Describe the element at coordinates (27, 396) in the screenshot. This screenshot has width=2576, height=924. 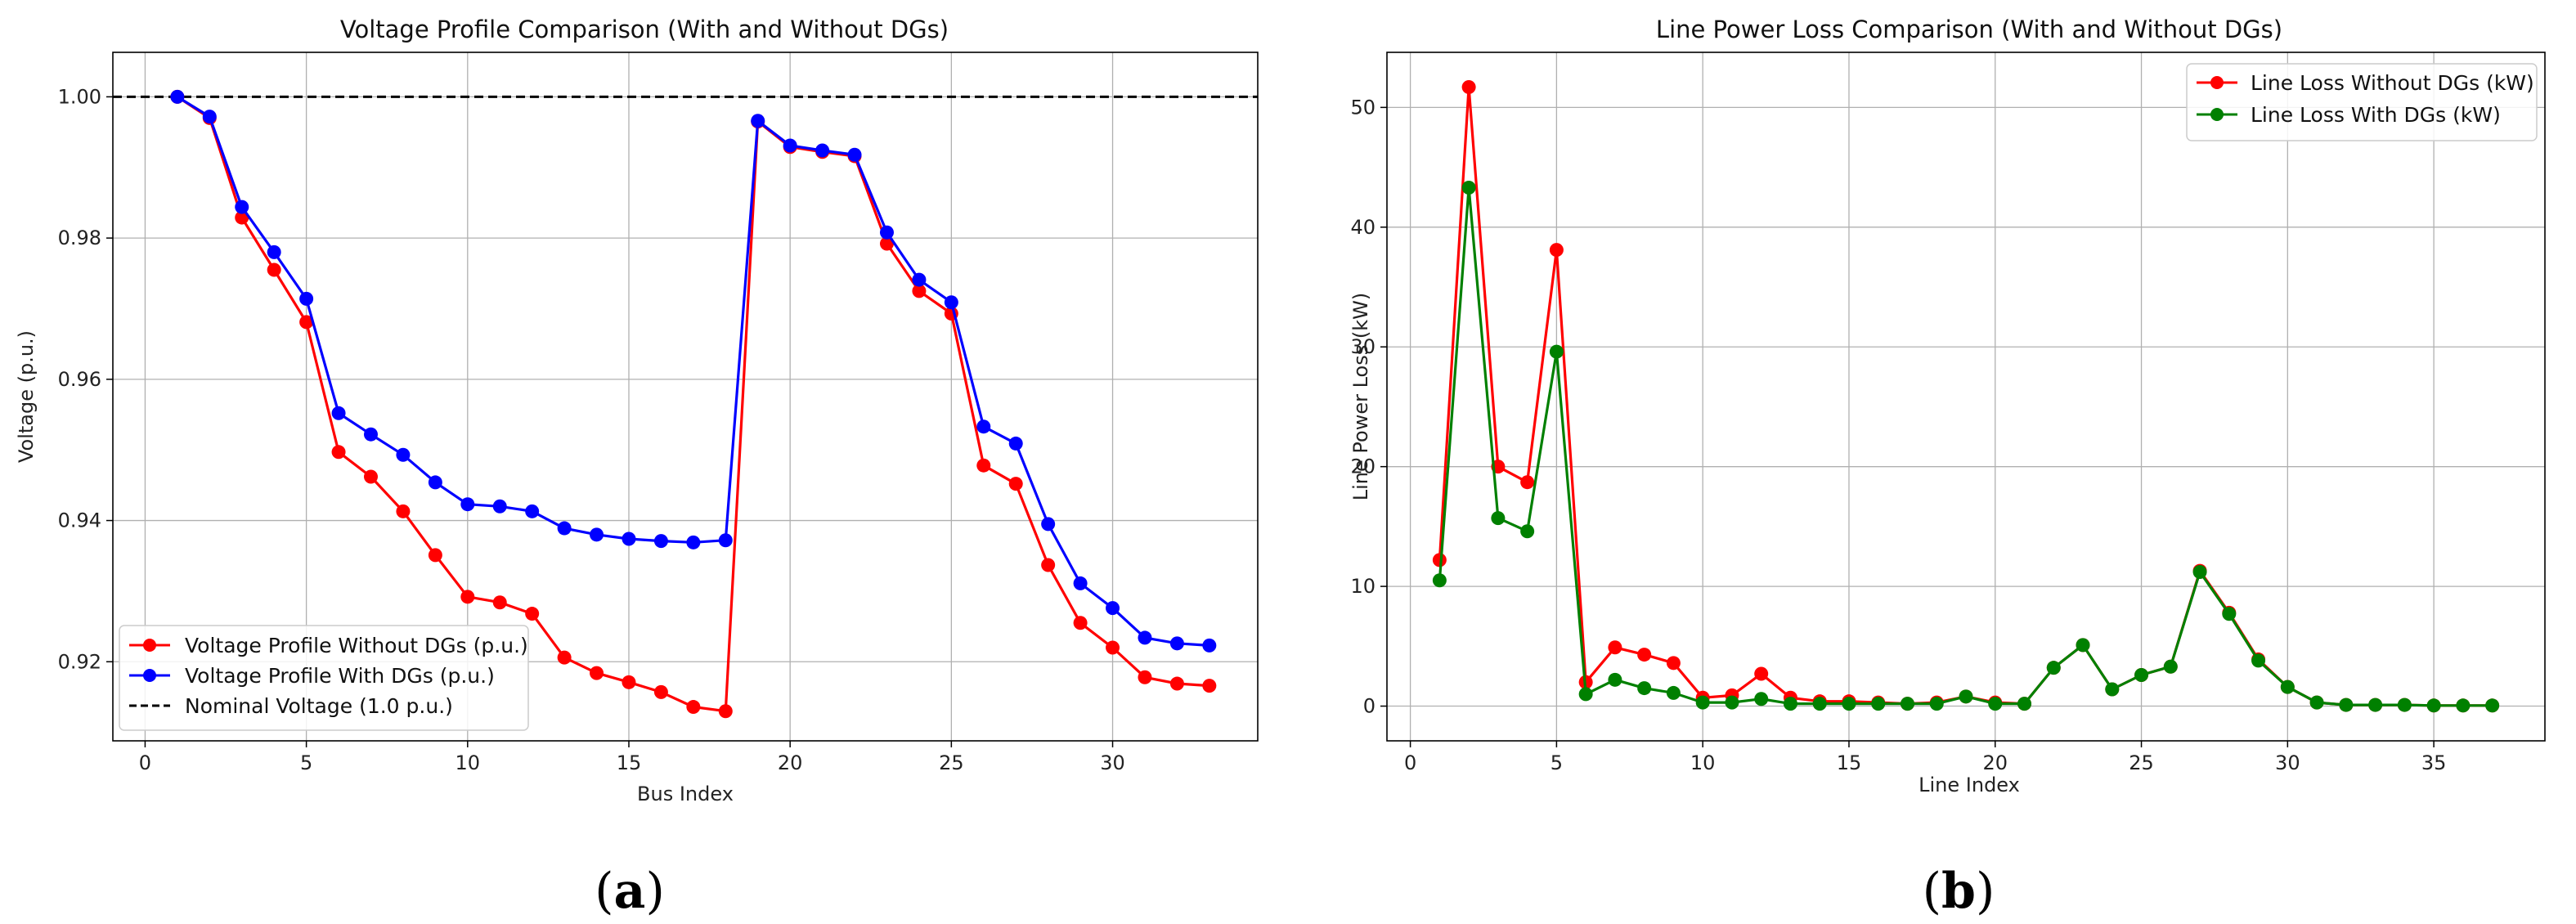
I see `voltage-y-axis-label: Voltage (p.u.)` at that location.